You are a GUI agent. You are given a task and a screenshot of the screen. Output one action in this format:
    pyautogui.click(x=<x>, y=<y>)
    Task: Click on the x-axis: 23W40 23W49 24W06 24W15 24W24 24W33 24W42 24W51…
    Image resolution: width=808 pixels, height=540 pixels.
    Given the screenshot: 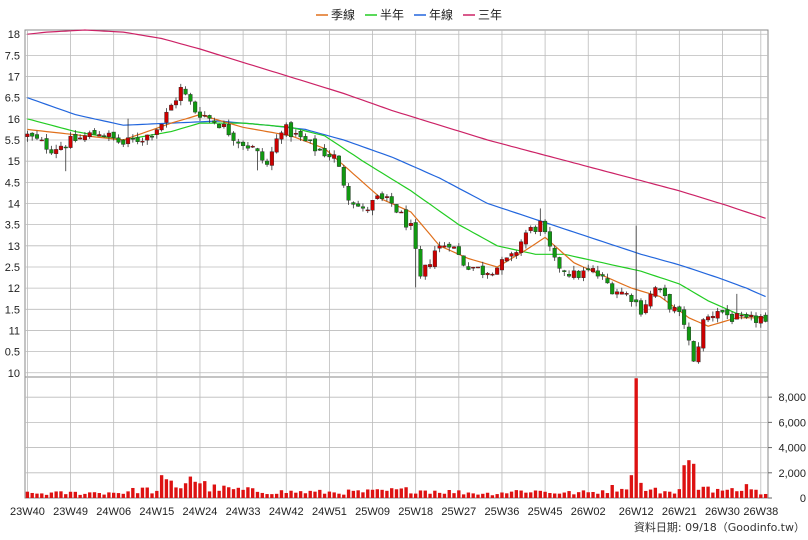 What is the action you would take?
    pyautogui.click(x=394, y=512)
    